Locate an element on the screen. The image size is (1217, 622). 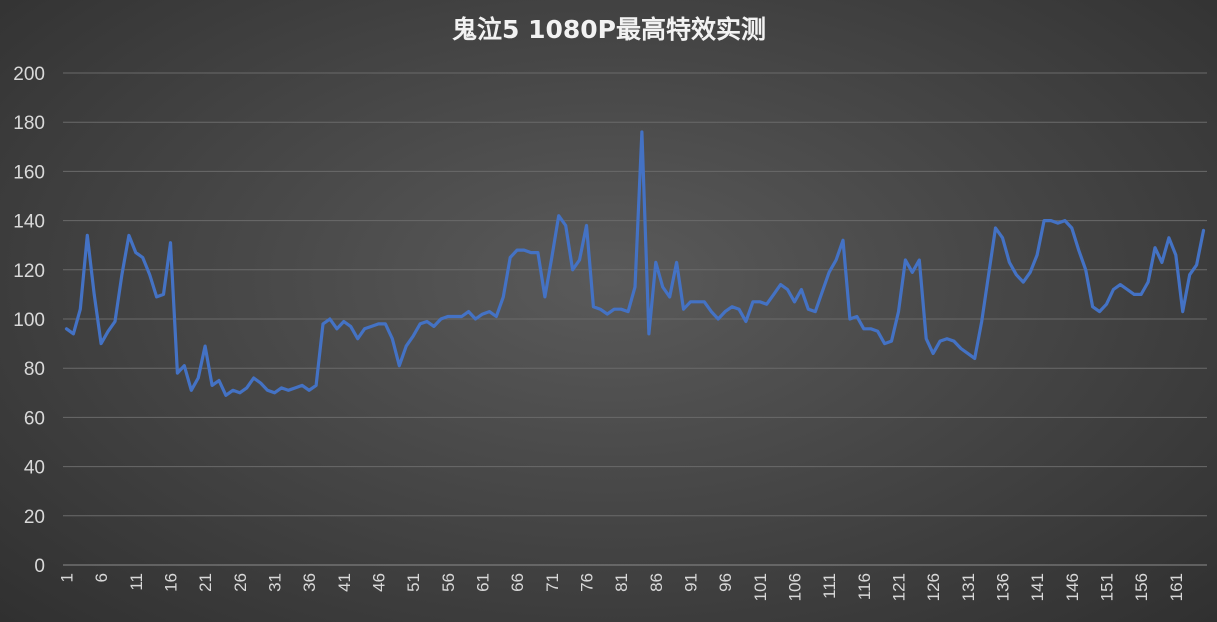
x-tick-label: 6 is located at coordinates (101, 577).